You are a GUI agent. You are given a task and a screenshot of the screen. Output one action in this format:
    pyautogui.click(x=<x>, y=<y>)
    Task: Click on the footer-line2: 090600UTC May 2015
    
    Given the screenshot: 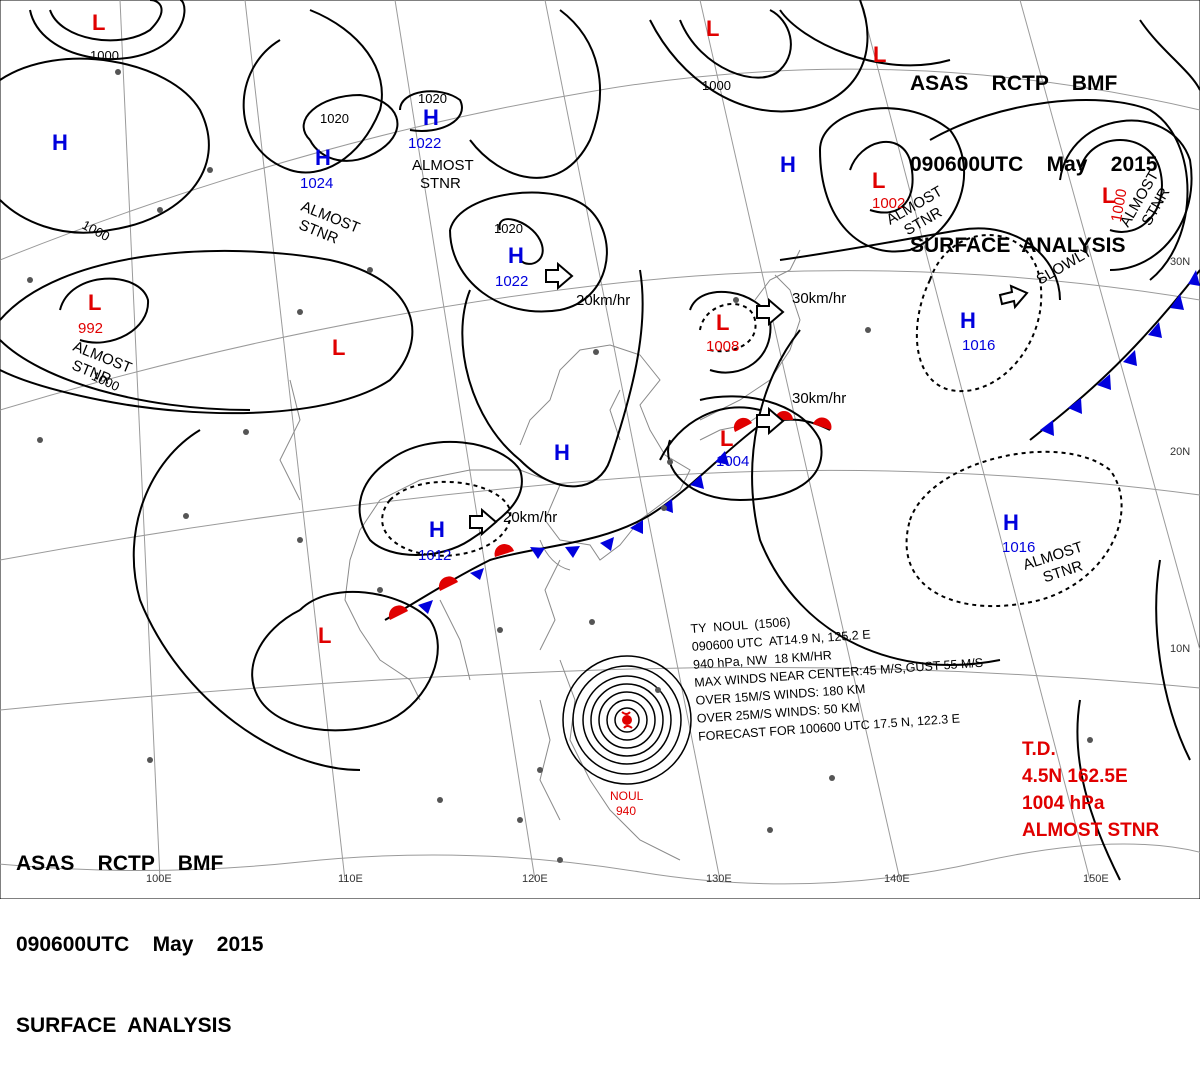 What is the action you would take?
    pyautogui.click(x=140, y=944)
    